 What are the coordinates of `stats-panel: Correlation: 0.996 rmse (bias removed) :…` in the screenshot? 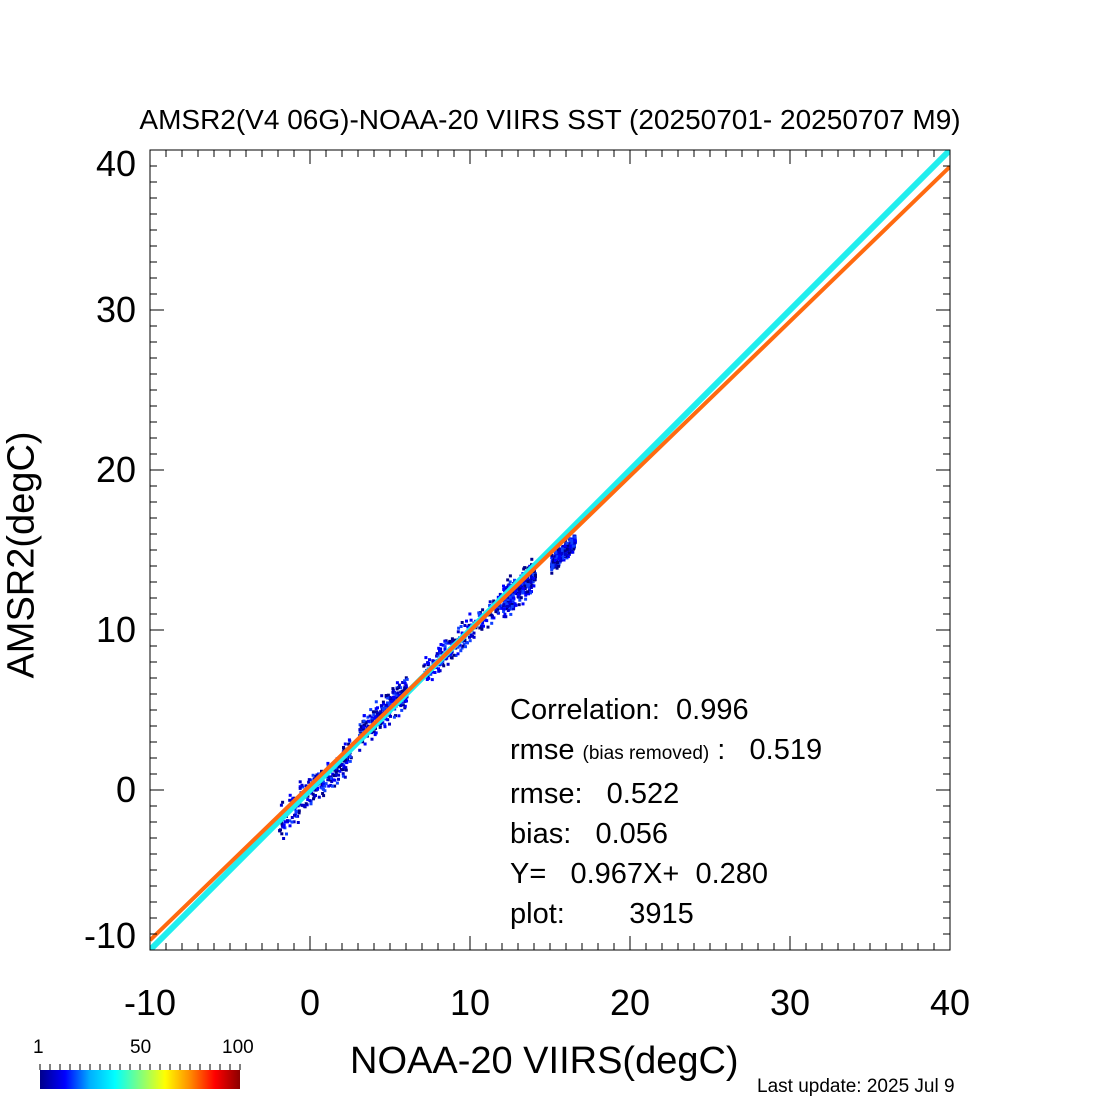 It's located at (666, 812).